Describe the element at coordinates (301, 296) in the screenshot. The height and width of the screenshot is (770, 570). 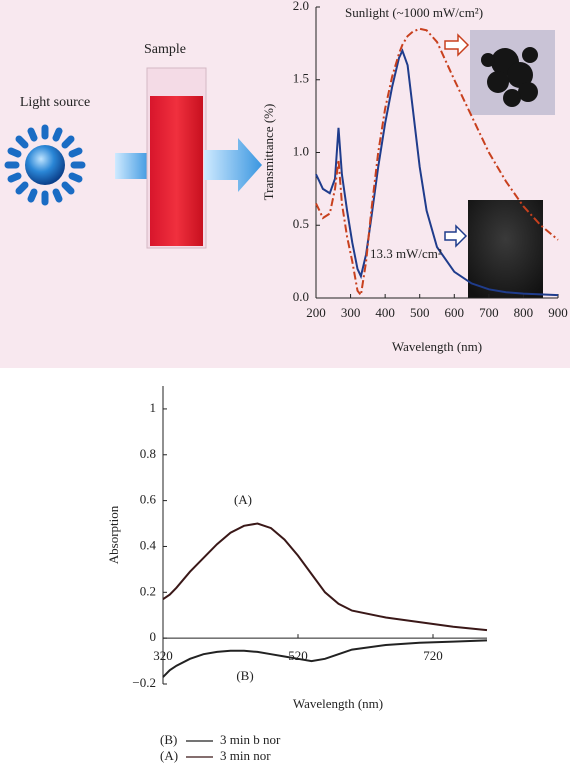
I see `y-tick-label: 0.0` at that location.